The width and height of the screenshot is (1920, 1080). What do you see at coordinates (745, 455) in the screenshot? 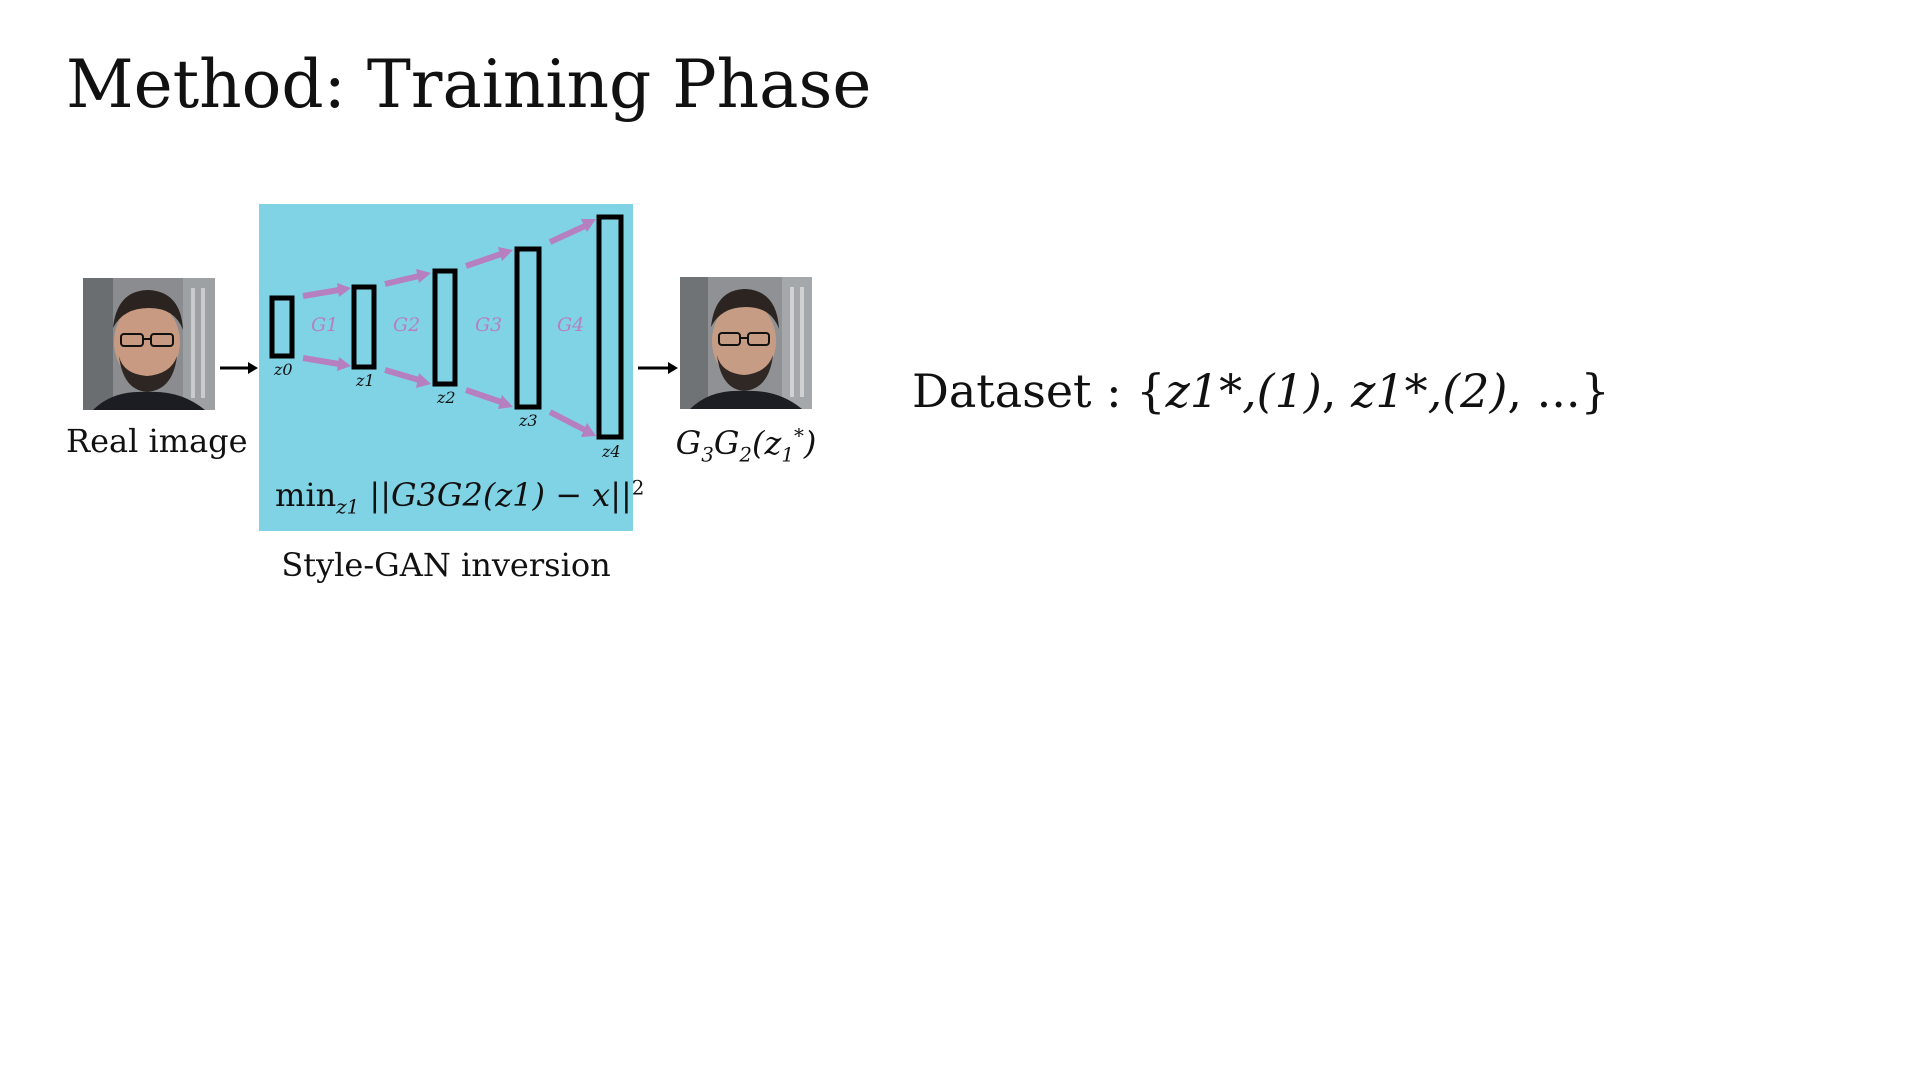
I see `output-label-sub: 2` at bounding box center [745, 455].